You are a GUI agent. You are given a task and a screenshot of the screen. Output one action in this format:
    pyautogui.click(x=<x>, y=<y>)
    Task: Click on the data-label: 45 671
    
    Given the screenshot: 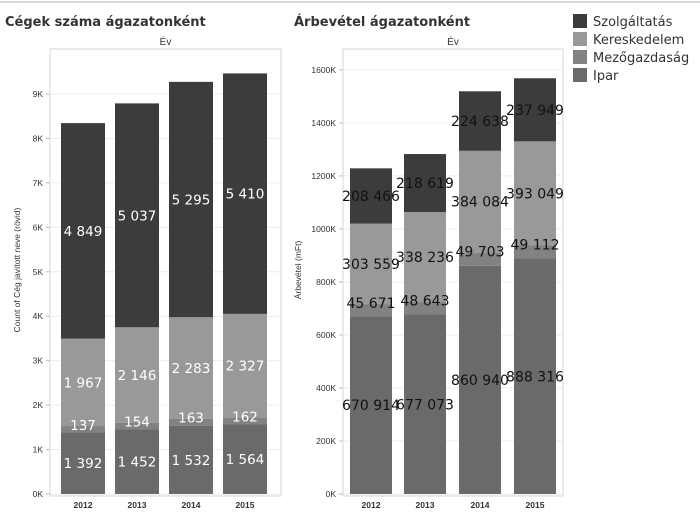 What is the action you would take?
    pyautogui.click(x=371, y=304)
    